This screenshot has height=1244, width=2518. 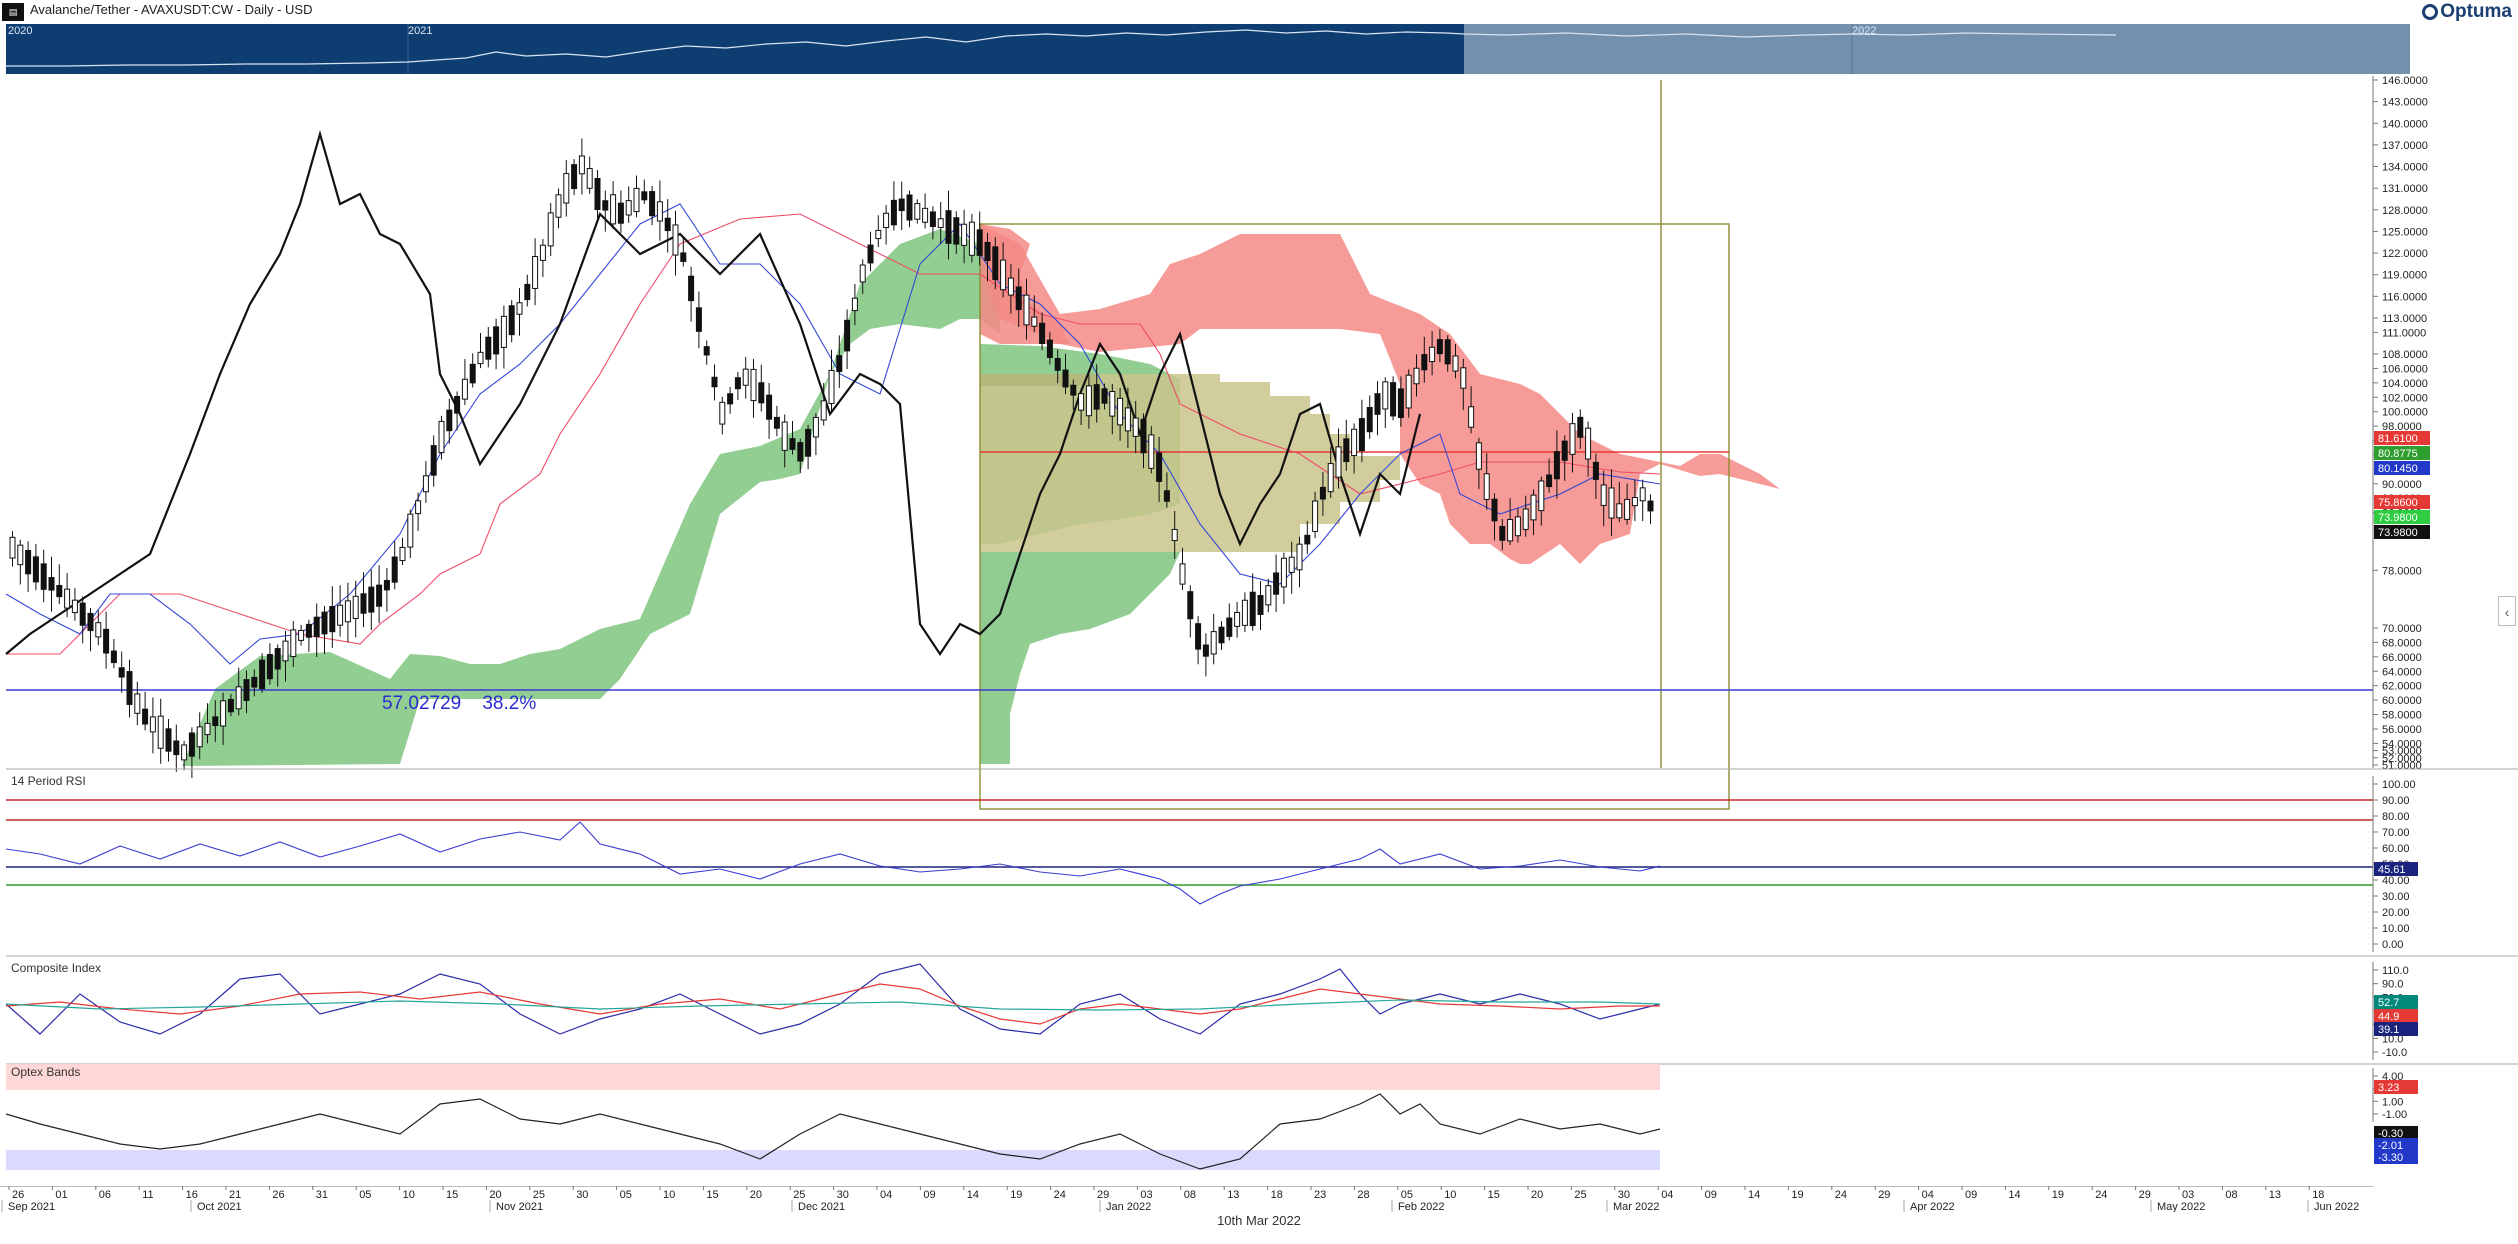 What do you see at coordinates (2014, 1195) in the screenshot?
I see `time-day-label: 14` at bounding box center [2014, 1195].